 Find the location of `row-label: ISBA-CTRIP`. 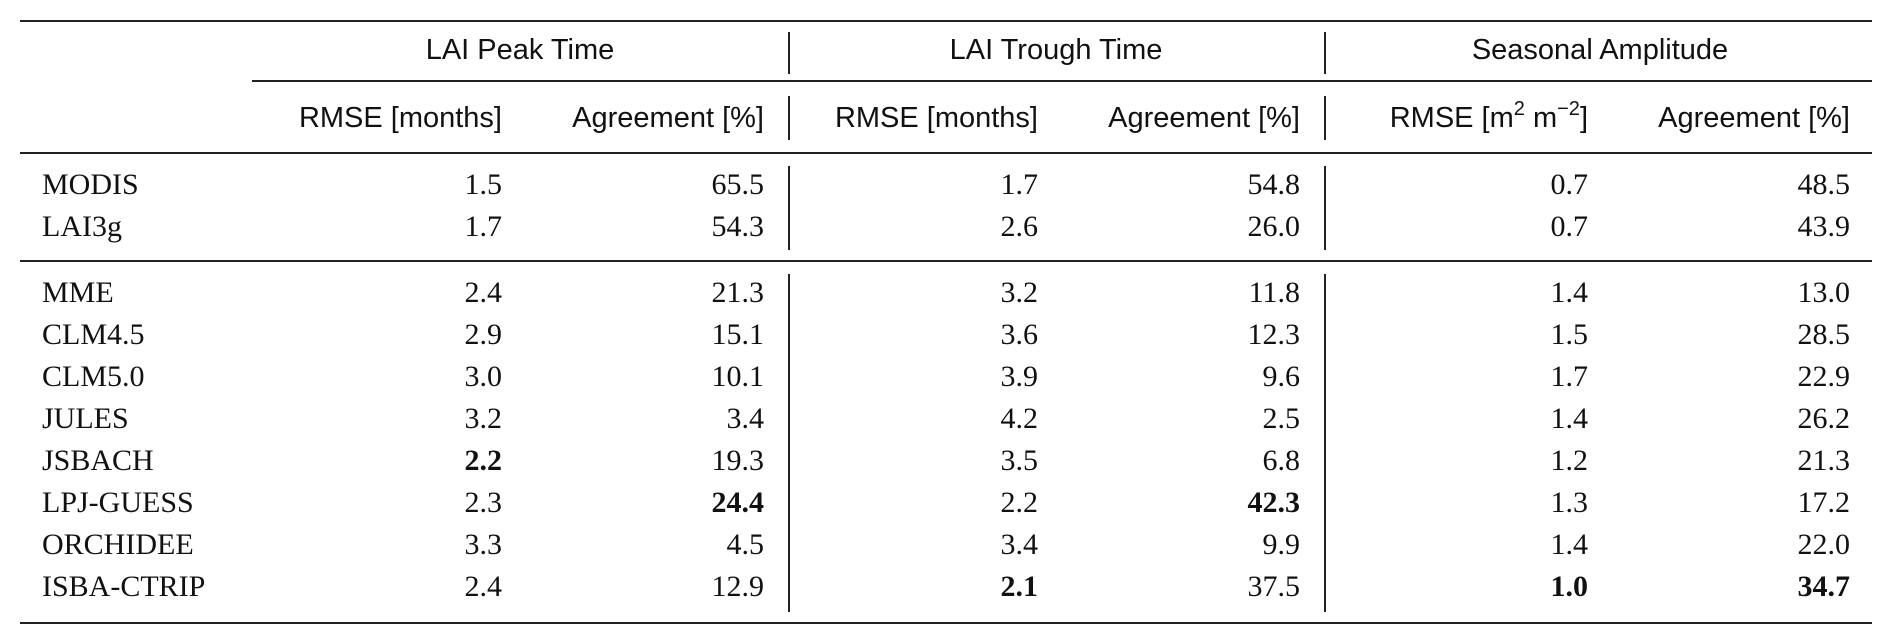

row-label: ISBA-CTRIP is located at coordinates (124, 586).